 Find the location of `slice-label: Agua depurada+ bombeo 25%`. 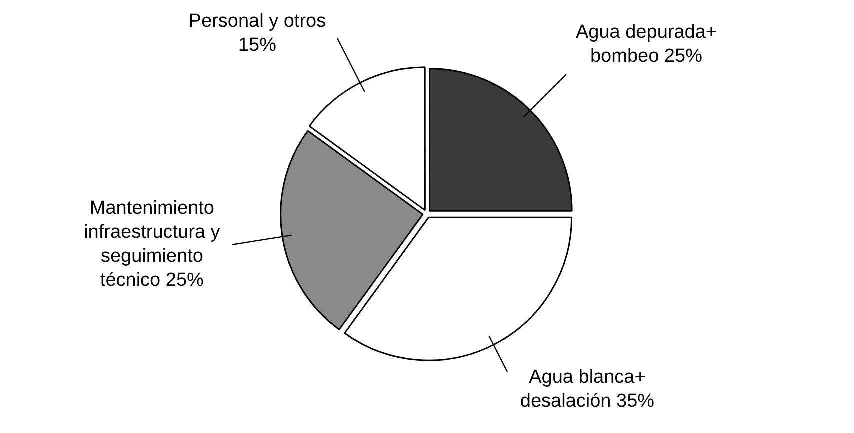

slice-label: Agua depurada+ bombeo 25% is located at coordinates (646, 44).